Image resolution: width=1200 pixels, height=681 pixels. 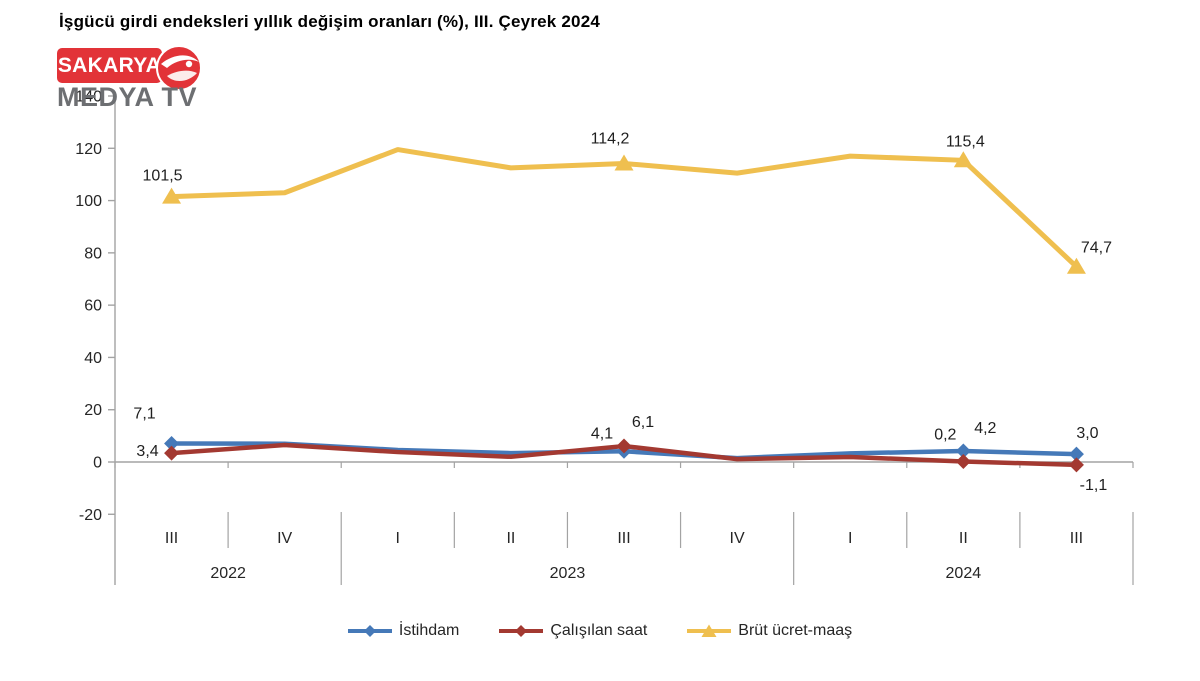 What do you see at coordinates (163, 176) in the screenshot?
I see `data-label: 101,5` at bounding box center [163, 176].